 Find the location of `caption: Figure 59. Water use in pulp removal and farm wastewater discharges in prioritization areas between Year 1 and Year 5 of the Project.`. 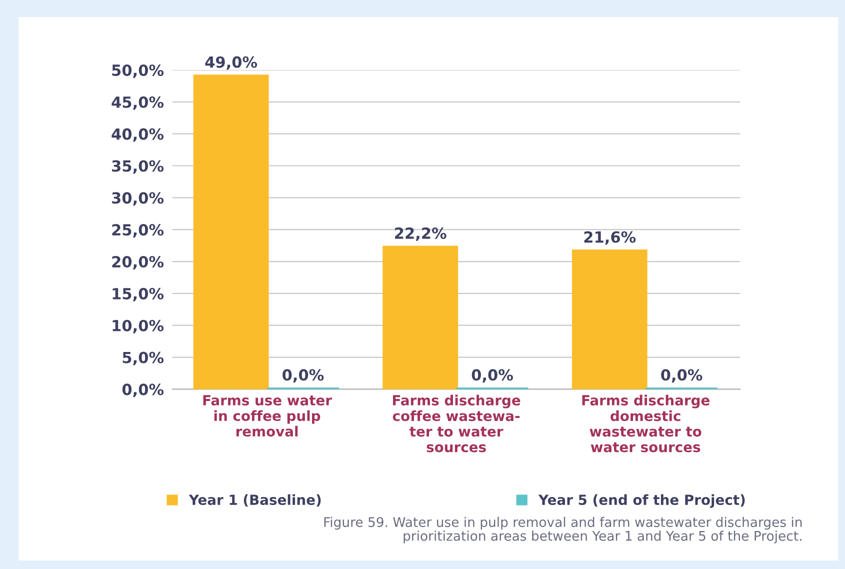

caption: Figure 59. Water use in pulp removal and farm wastewater discharges in prioritization areas between Year 1 and Year 5 of the Project. is located at coordinates (563, 530).